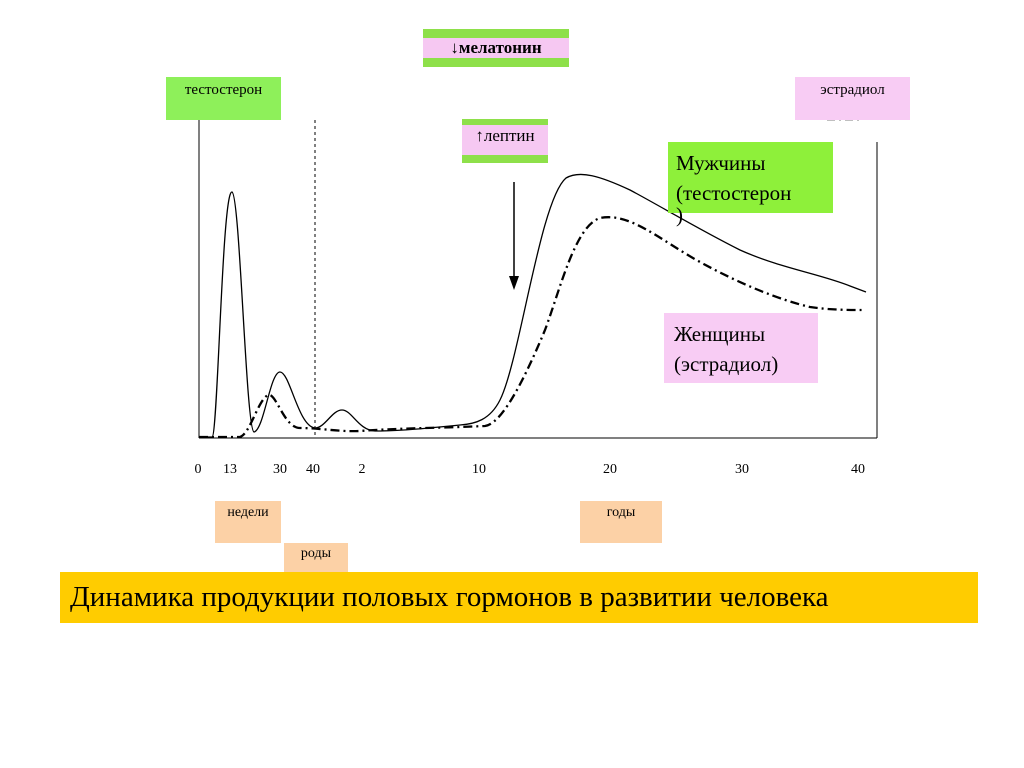  Describe the element at coordinates (223, 98) in the screenshot. I see `testosterone-label: тестостерон` at that location.